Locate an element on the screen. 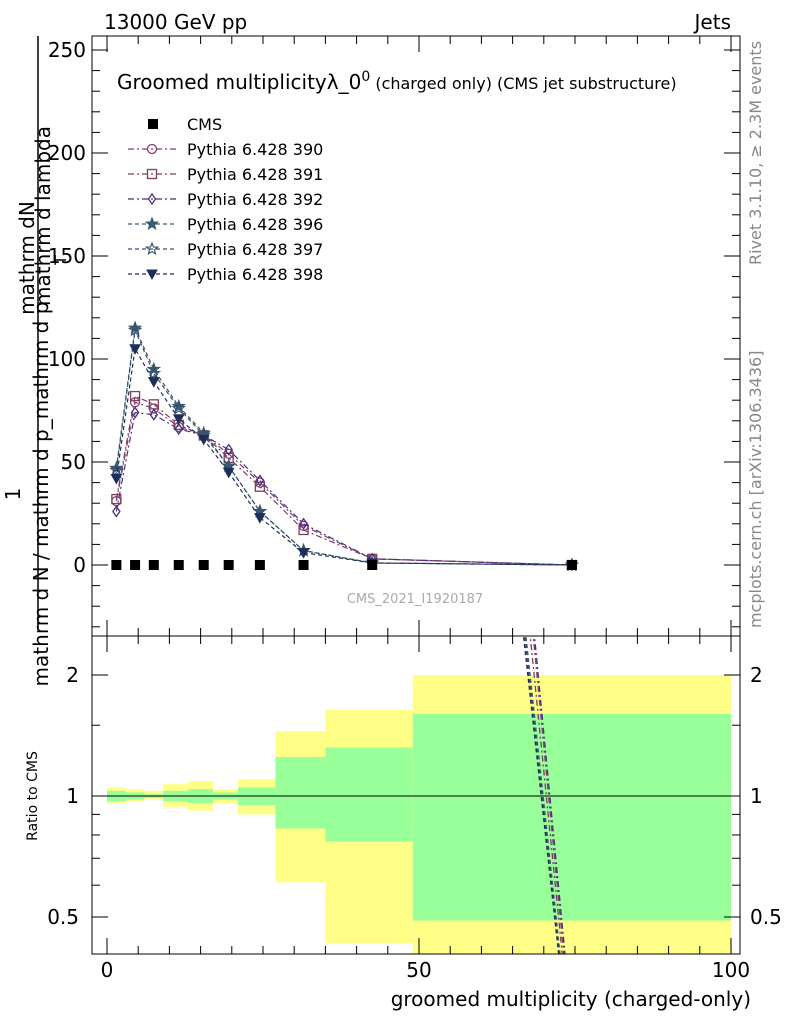 Image resolution: width=786 pixels, height=1024 pixels. ratio-ytick-label: 0.5 is located at coordinates (63, 917).